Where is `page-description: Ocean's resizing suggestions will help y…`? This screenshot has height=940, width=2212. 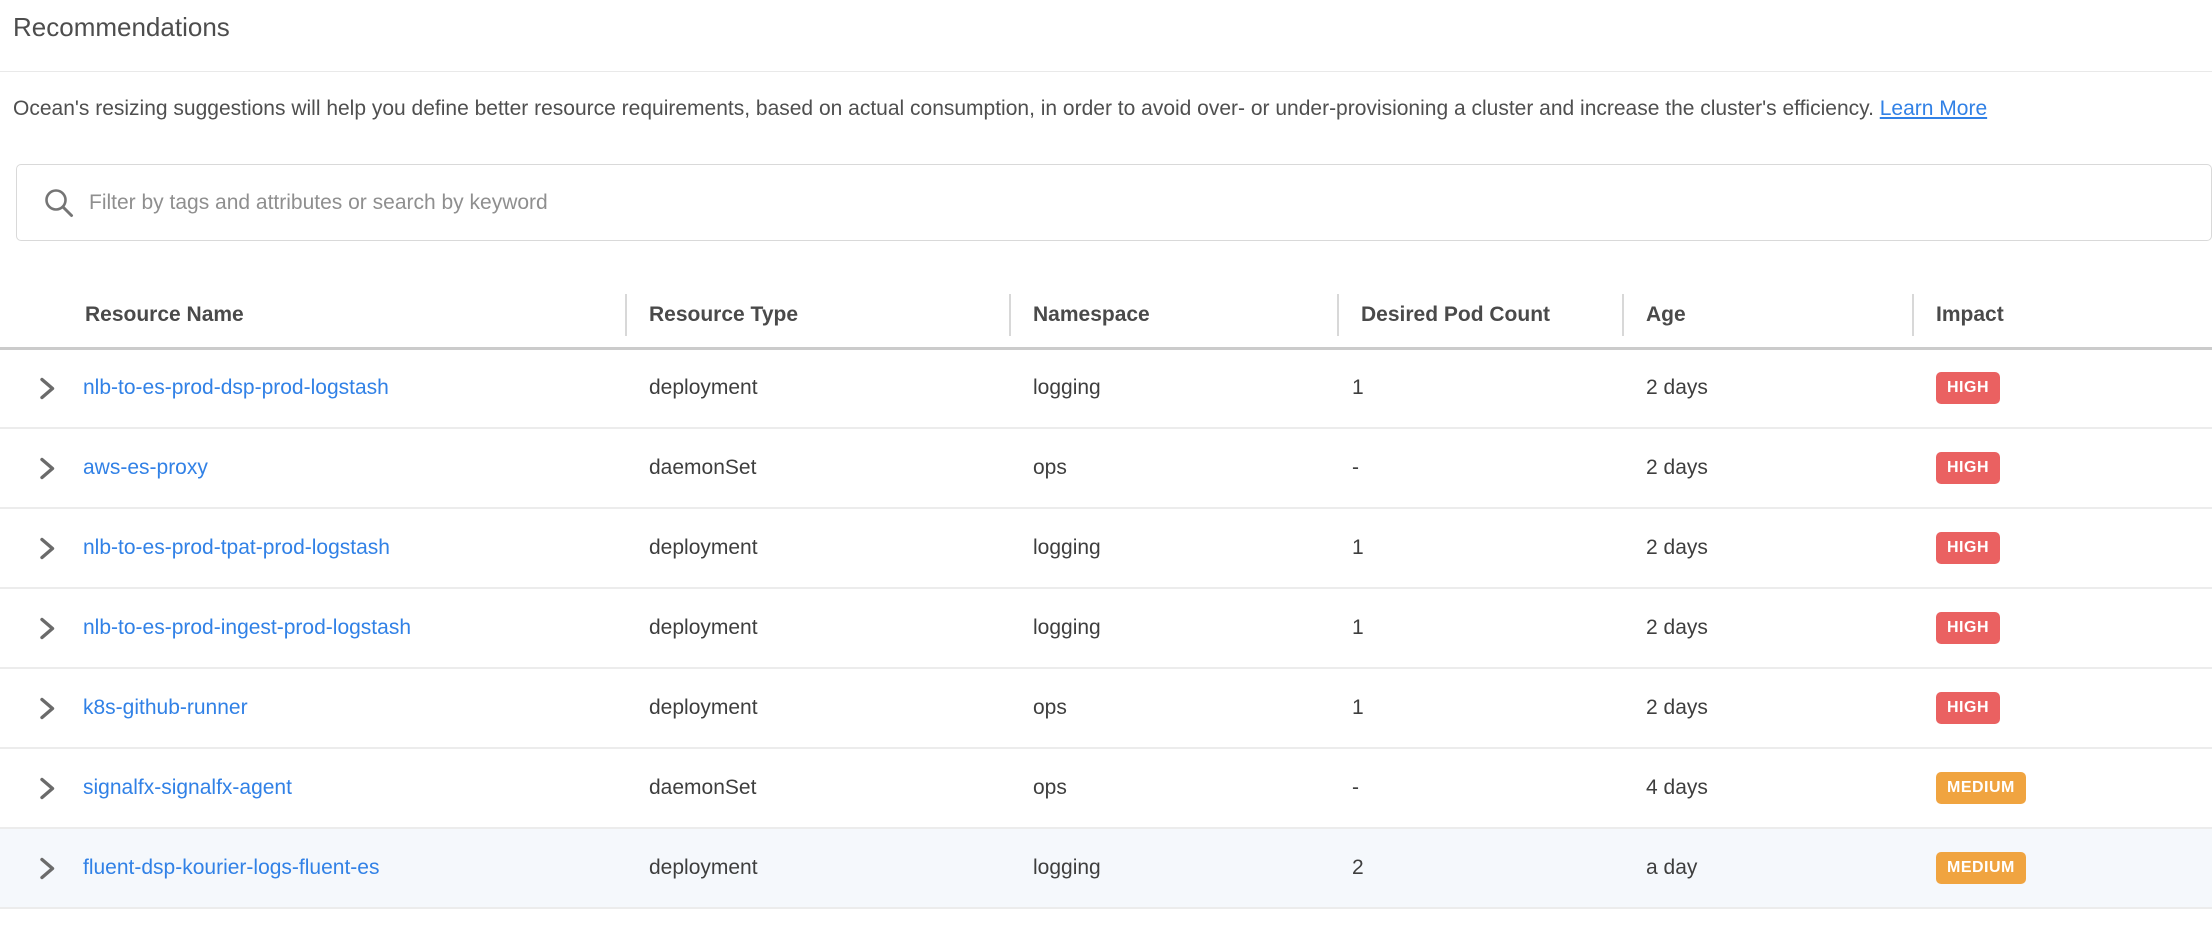 page-description: Ocean's resizing suggestions will help y… is located at coordinates (1106, 108).